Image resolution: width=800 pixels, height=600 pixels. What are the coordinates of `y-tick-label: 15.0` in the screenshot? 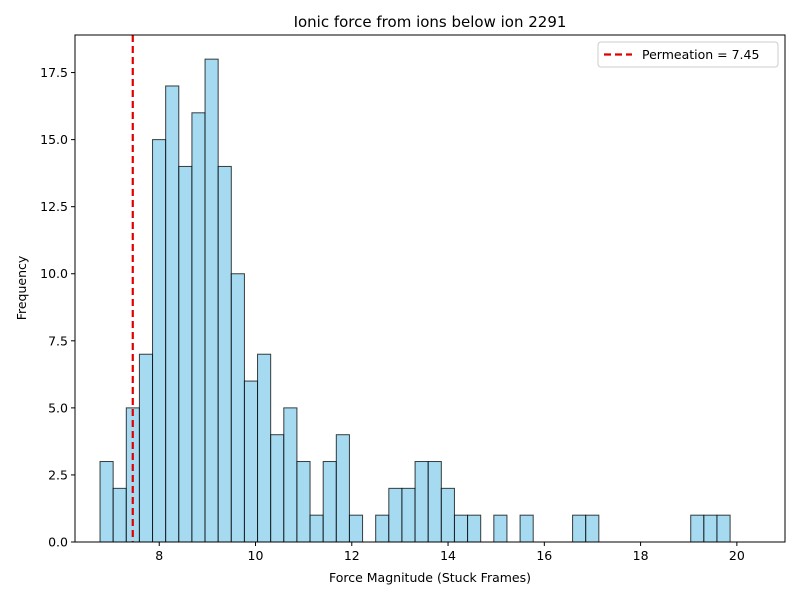 It's located at (54, 139).